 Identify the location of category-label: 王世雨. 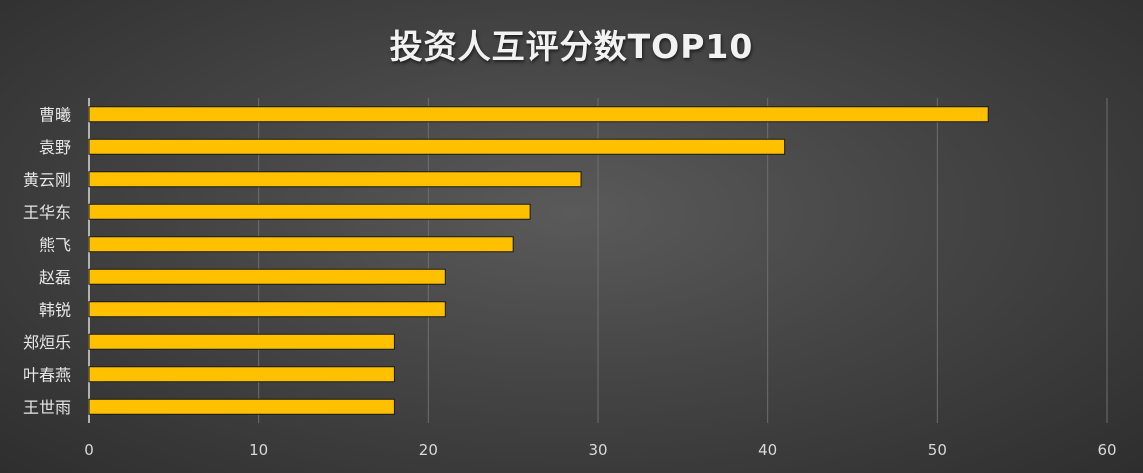
(47, 407).